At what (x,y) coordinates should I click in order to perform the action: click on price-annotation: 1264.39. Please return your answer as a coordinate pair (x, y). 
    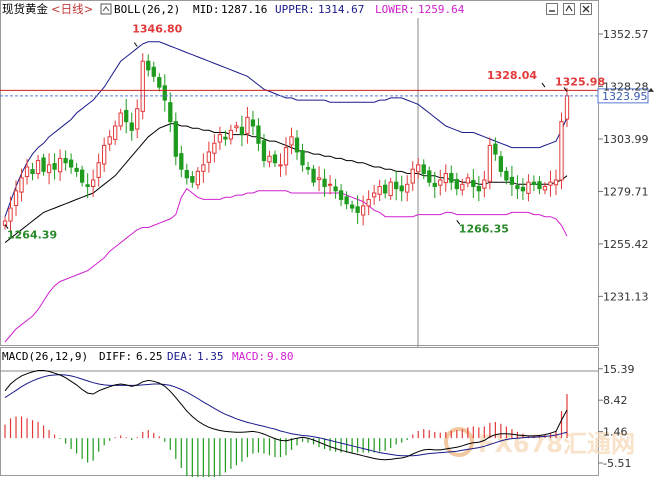
    Looking at the image, I should click on (32, 235).